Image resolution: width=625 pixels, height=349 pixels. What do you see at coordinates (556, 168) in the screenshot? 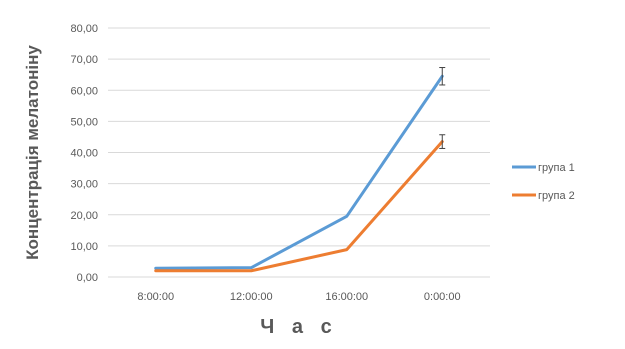
I see `legend-label: група 1` at bounding box center [556, 168].